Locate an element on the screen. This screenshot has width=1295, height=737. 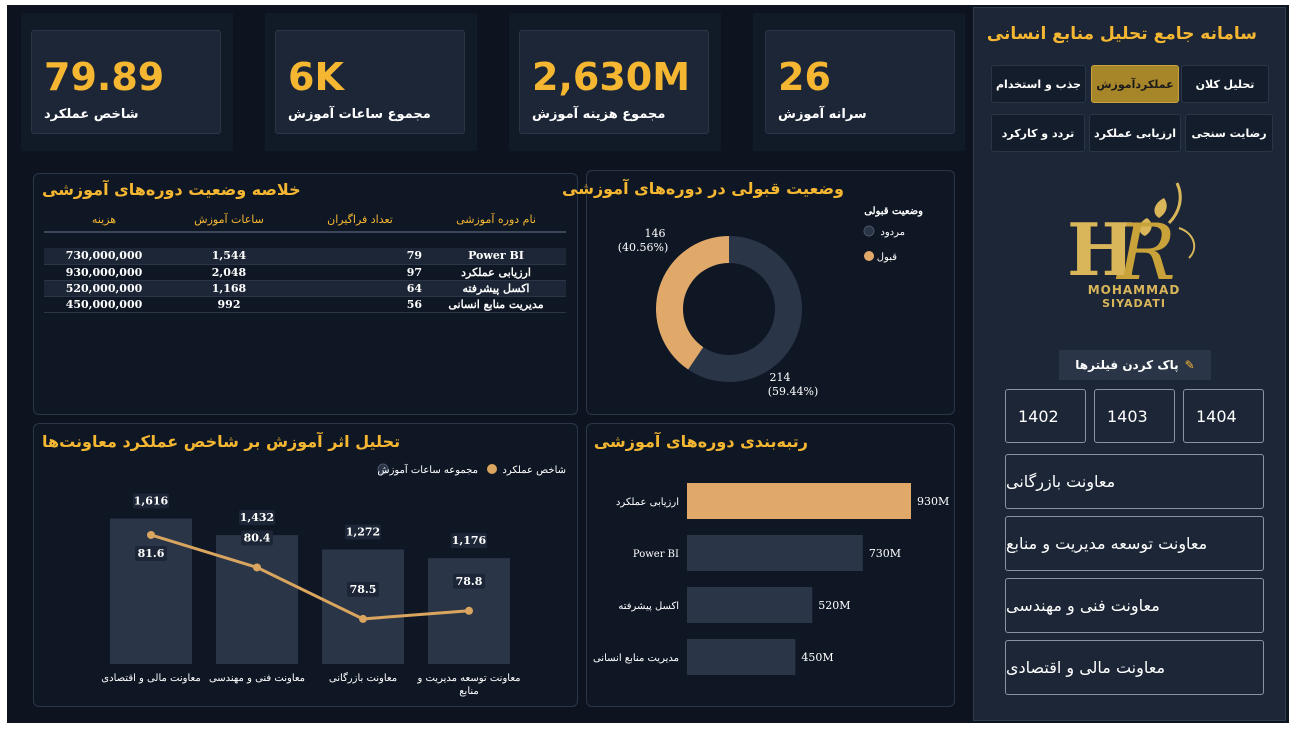
logo-monogram-h: H is located at coordinates (1101, 245).